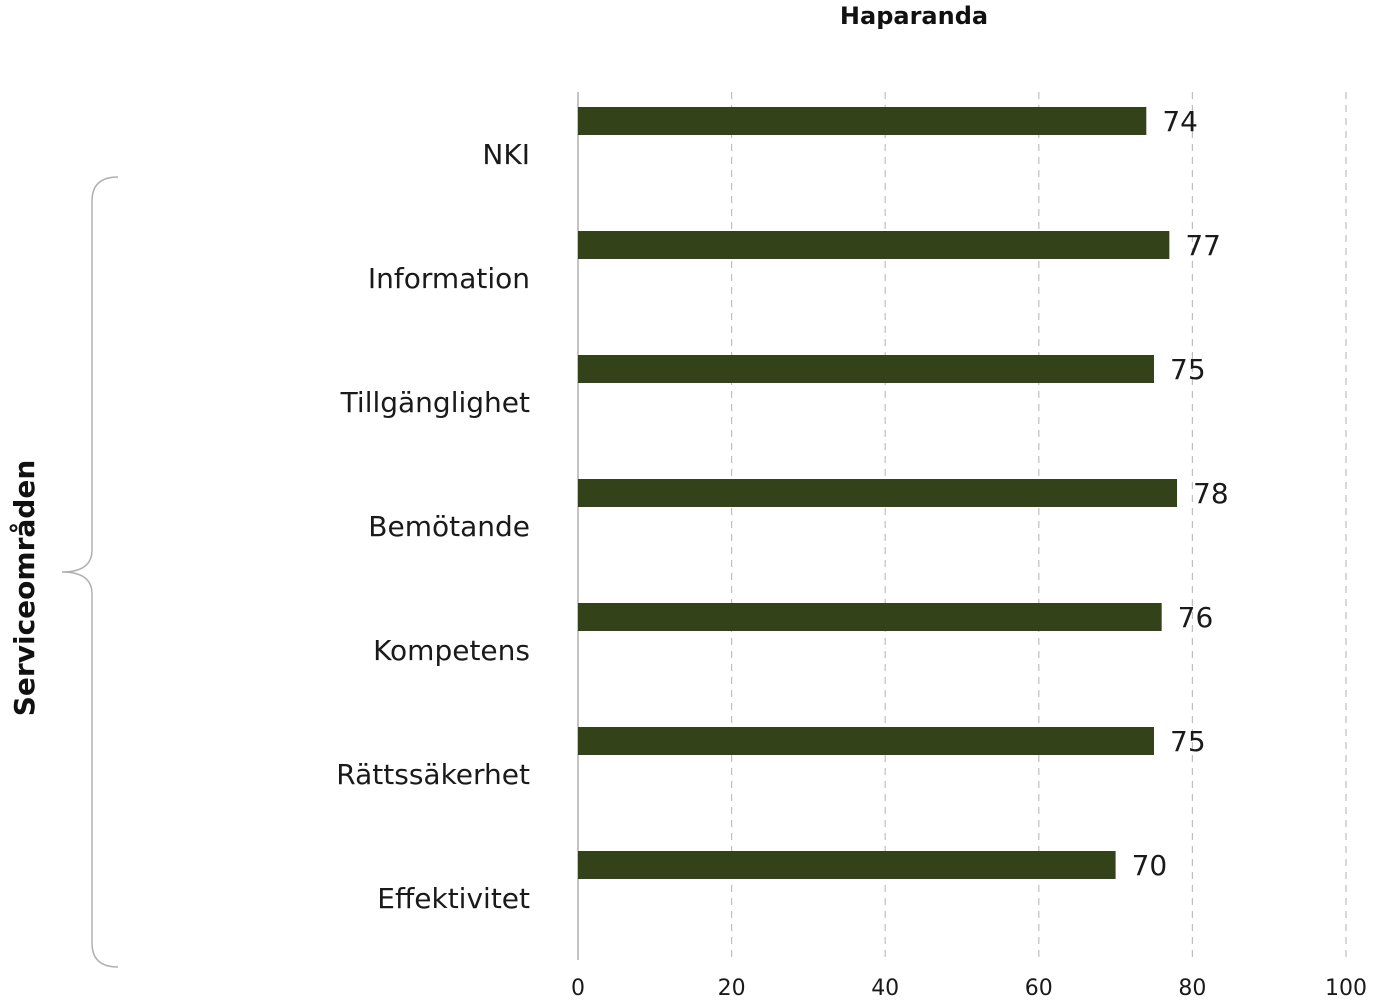 This screenshot has height=1005, width=1375. What do you see at coordinates (506, 154) in the screenshot?
I see `category-label: NKI` at bounding box center [506, 154].